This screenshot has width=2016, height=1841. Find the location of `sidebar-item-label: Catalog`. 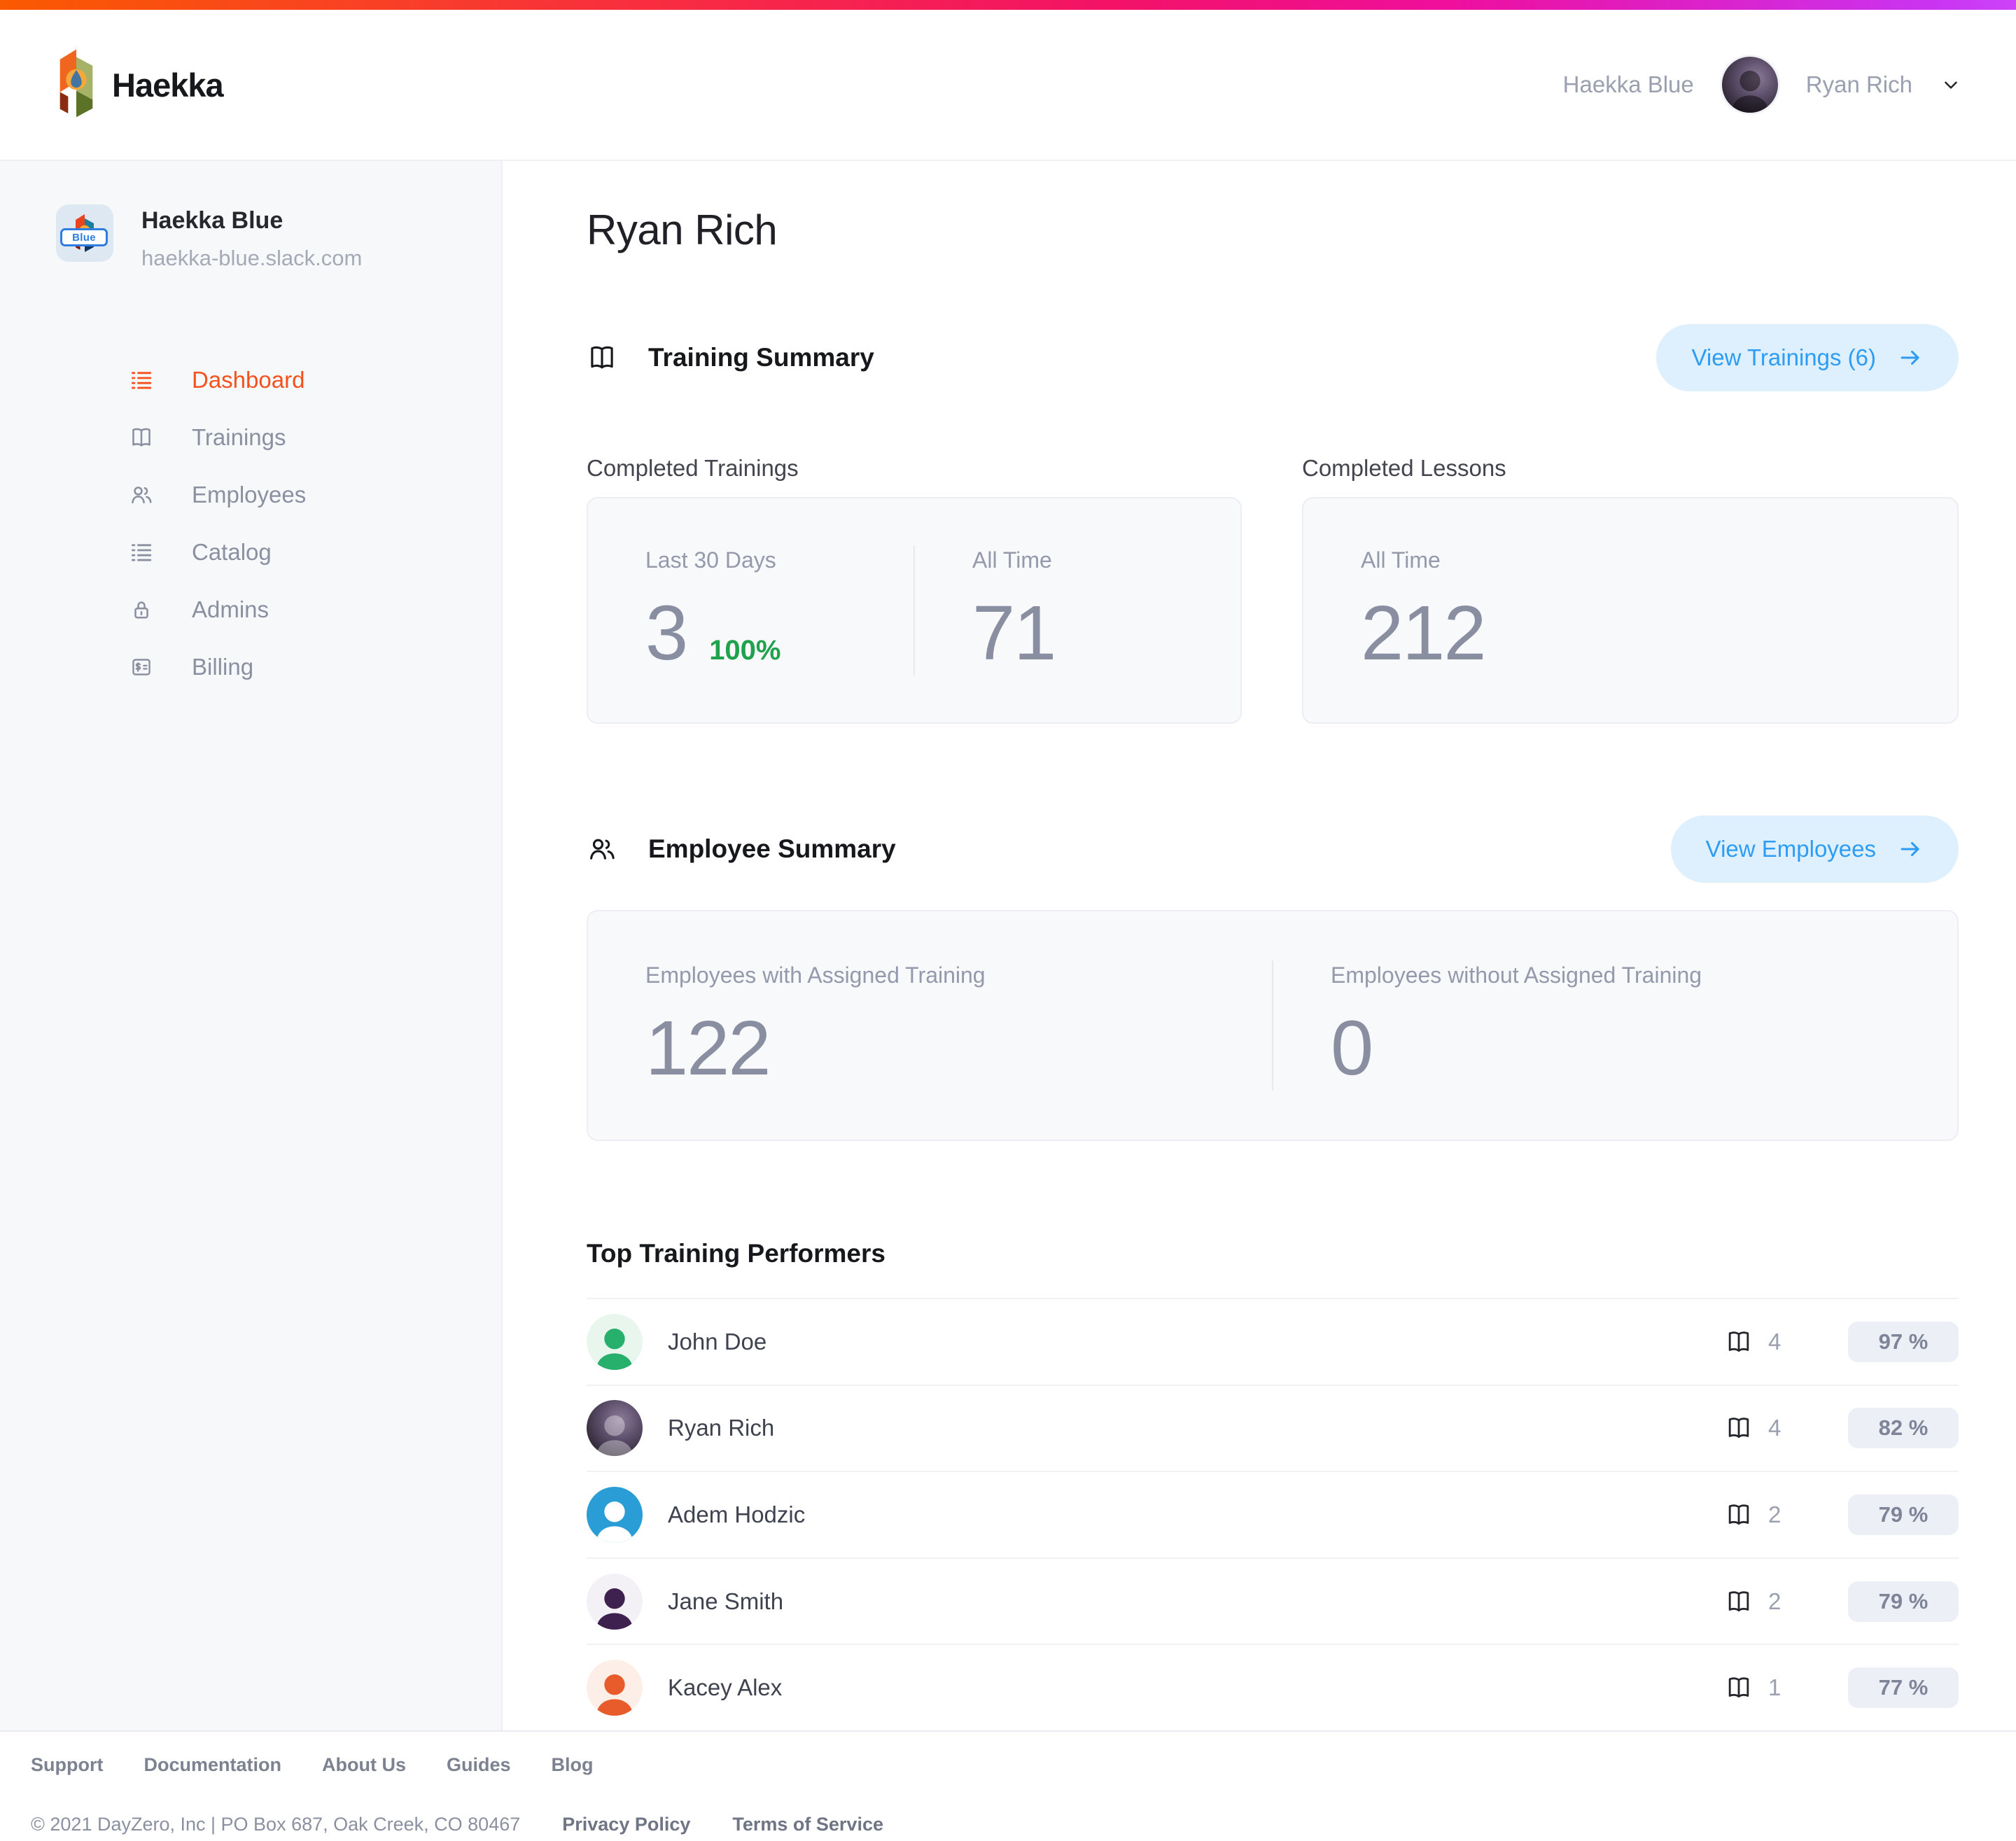

sidebar-item-label: Catalog is located at coordinates (232, 552).